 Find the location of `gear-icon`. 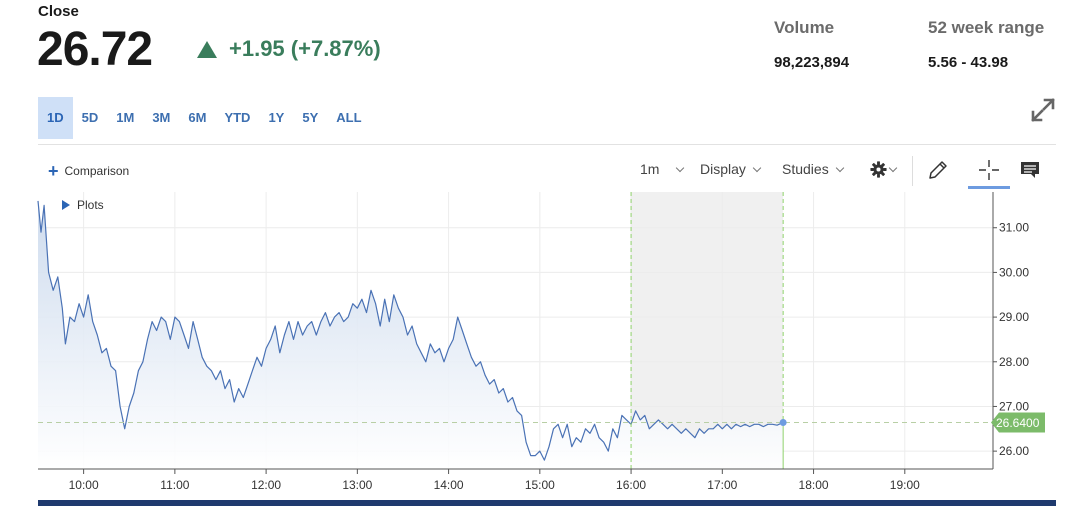

gear-icon is located at coordinates (878, 169).